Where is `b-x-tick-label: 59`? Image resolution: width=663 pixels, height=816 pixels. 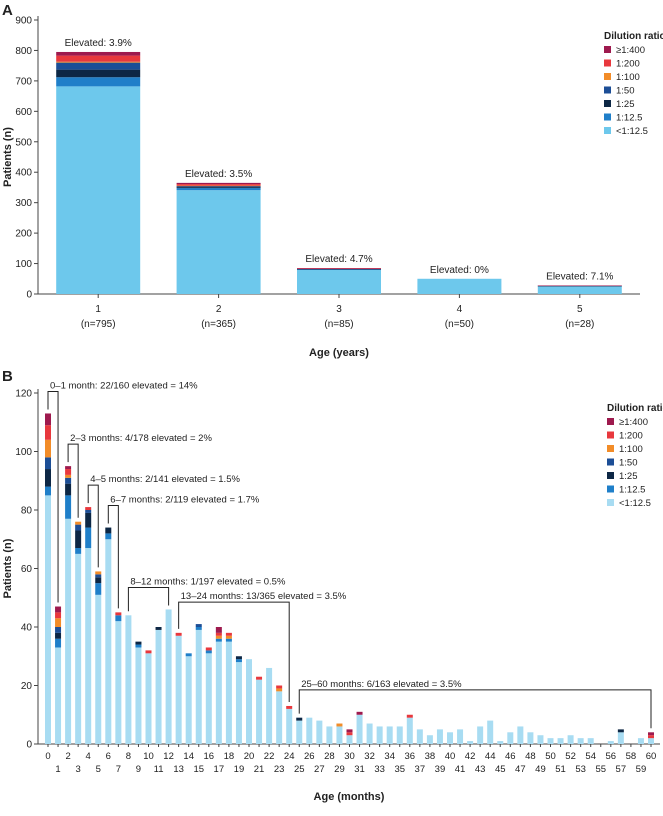
b-x-tick-label: 59 is located at coordinates (641, 769).